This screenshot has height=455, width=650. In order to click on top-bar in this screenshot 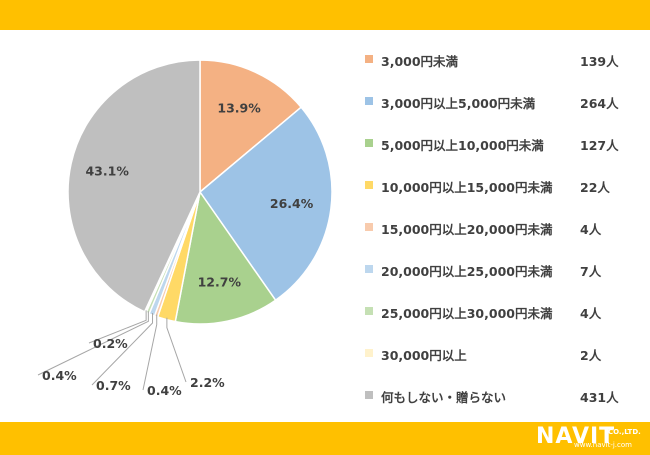, I will do `click(325, 15)`.